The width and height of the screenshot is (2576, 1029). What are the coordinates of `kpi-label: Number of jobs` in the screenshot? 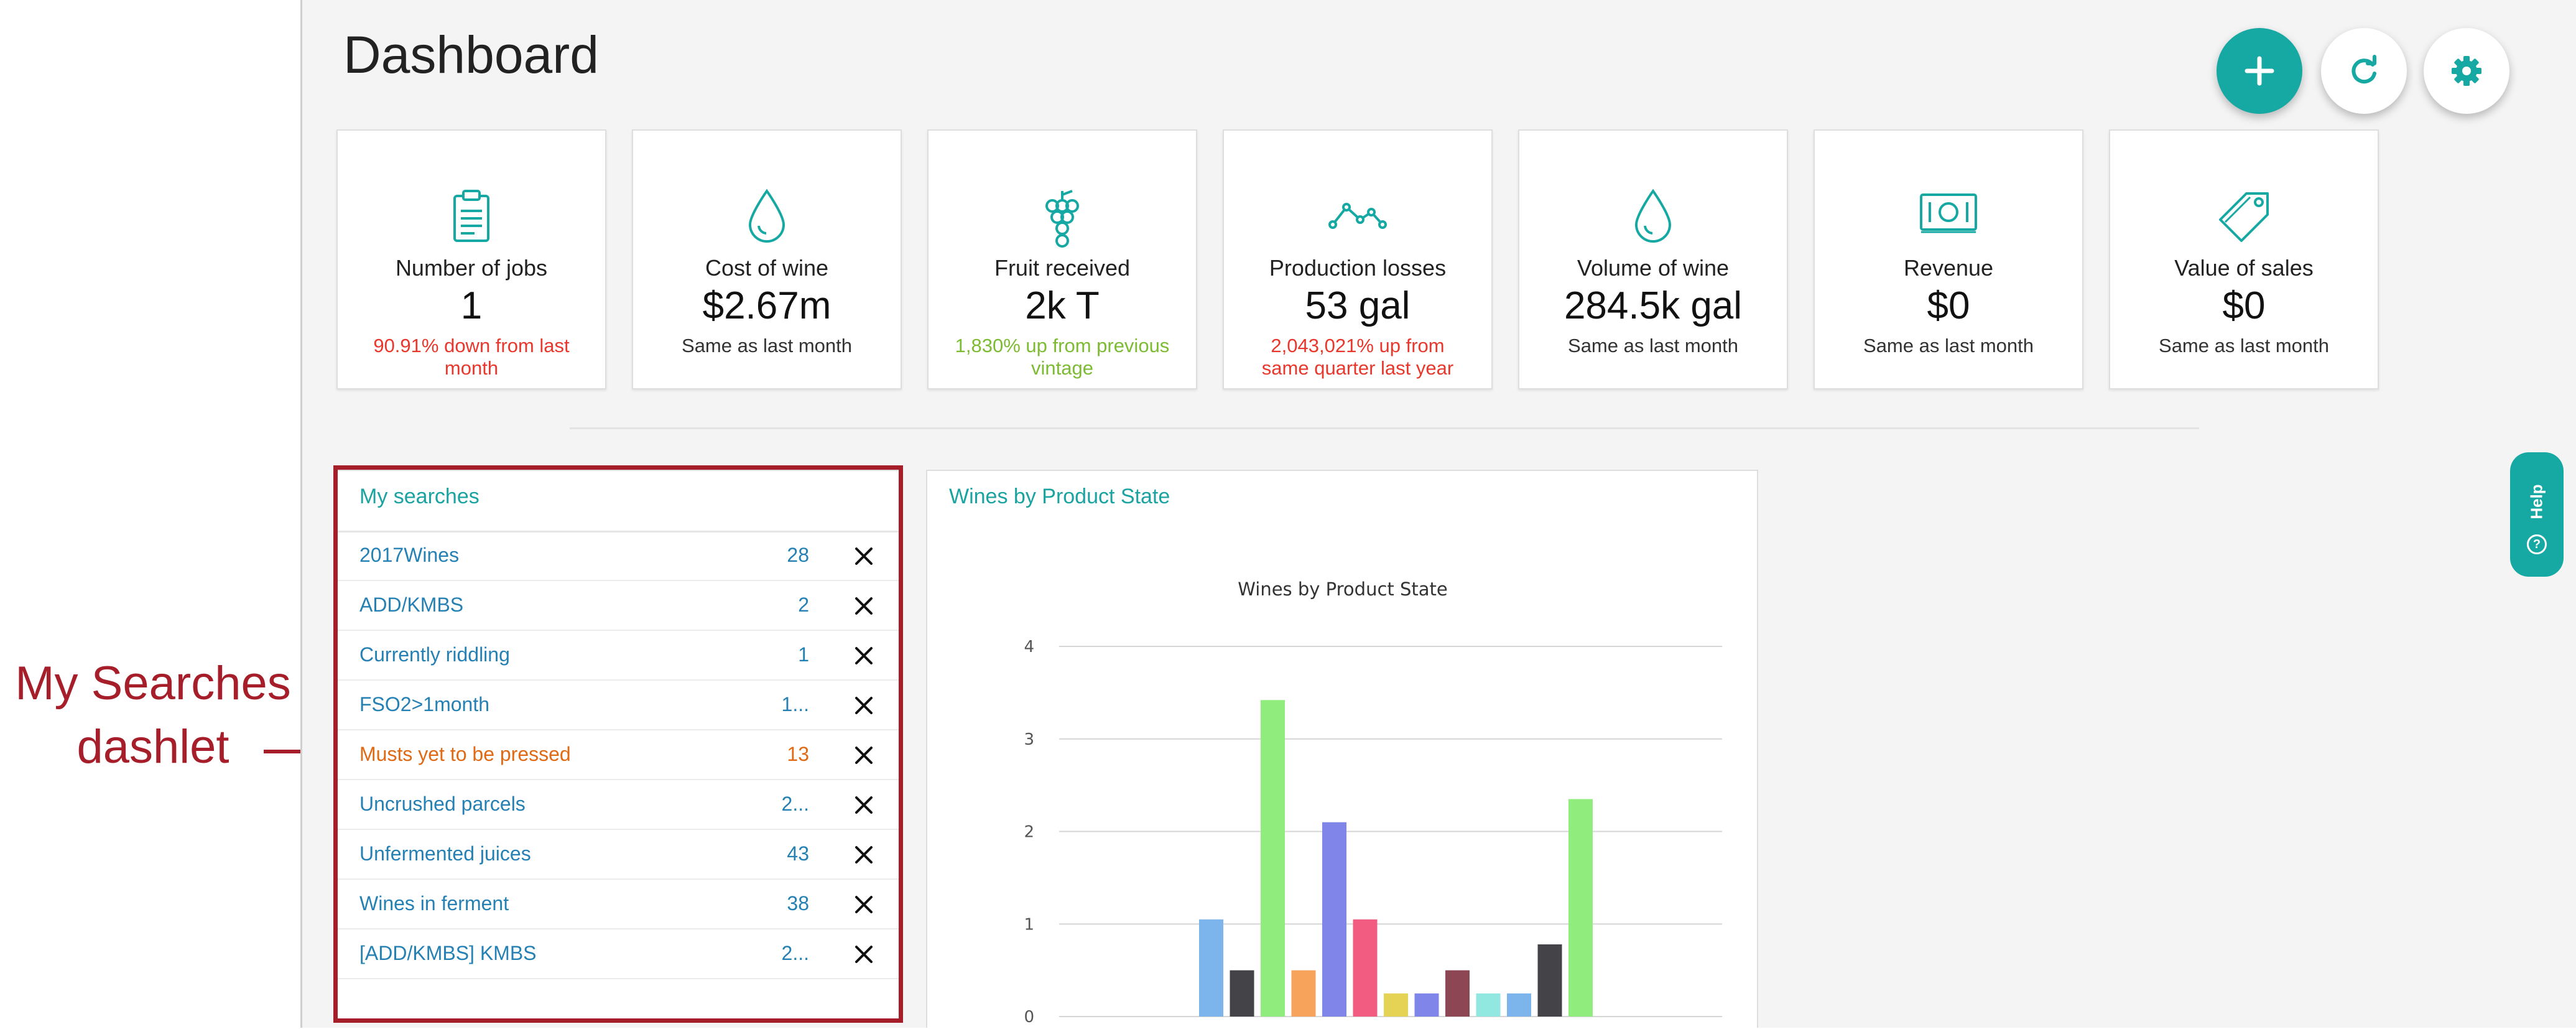 It's located at (472, 268).